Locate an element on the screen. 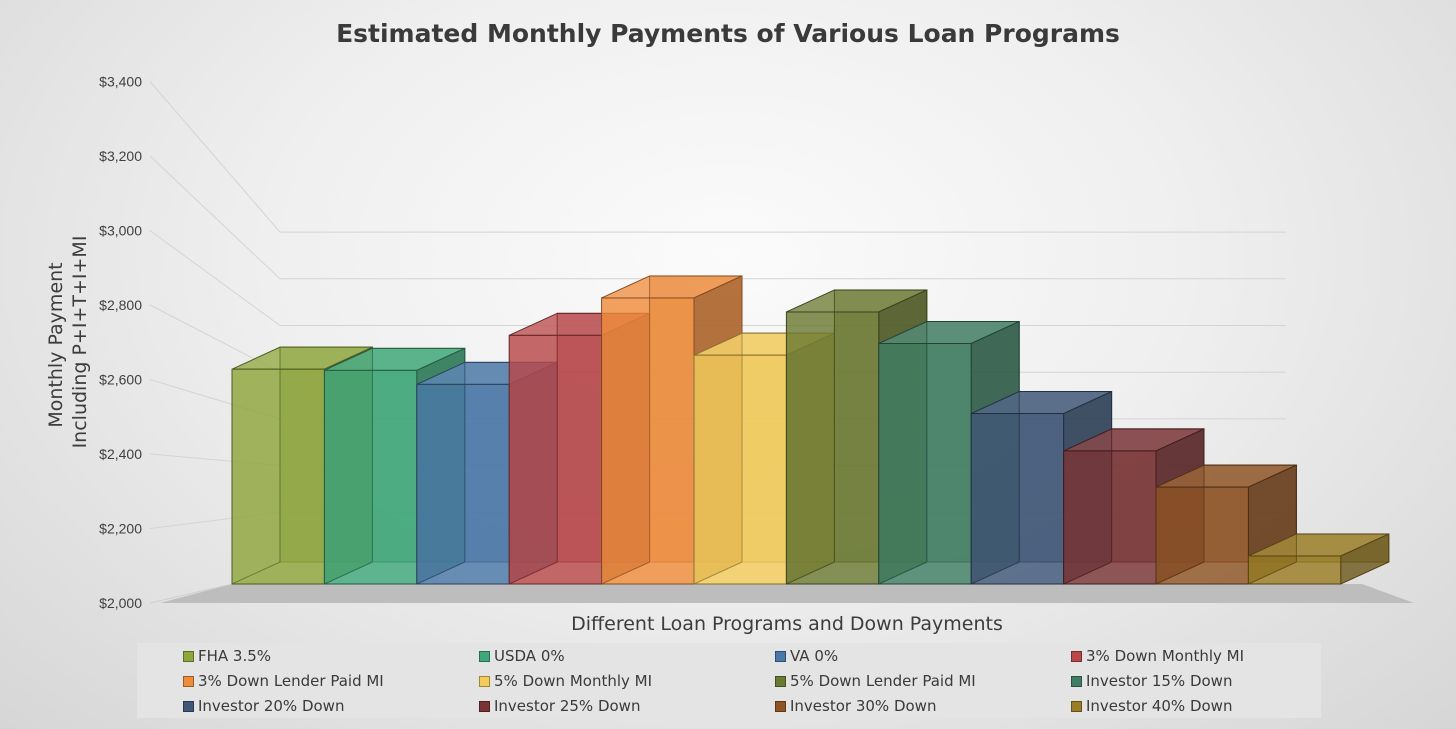 The width and height of the screenshot is (1456, 729). y-tick-label: $3,000 is located at coordinates (120, 231).